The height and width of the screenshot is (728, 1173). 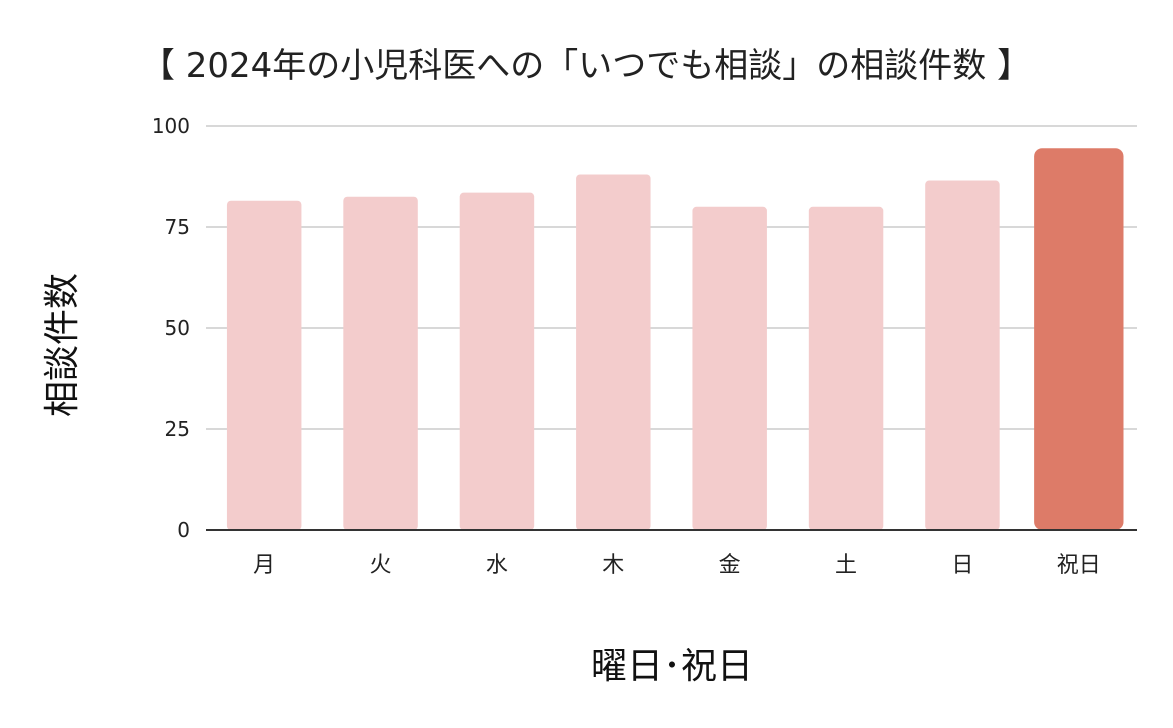 I want to click on x-category-label: 金, so click(x=730, y=565).